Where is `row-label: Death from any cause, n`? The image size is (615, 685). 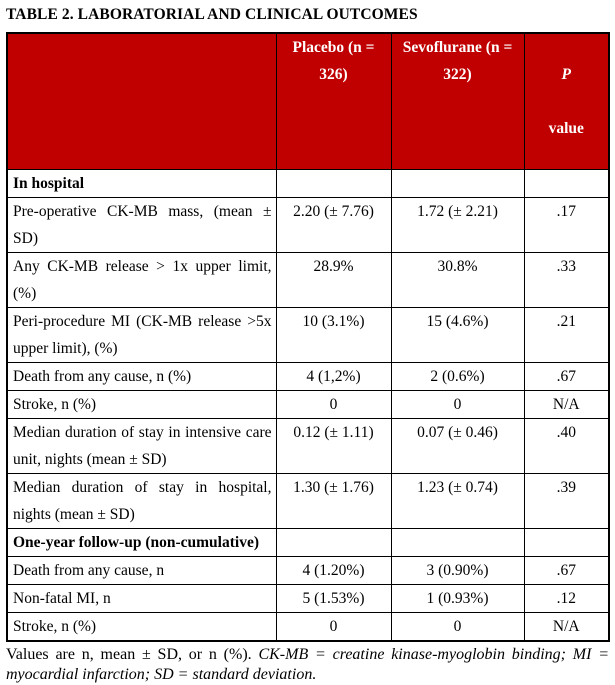
row-label: Death from any cause, n is located at coordinates (141, 570).